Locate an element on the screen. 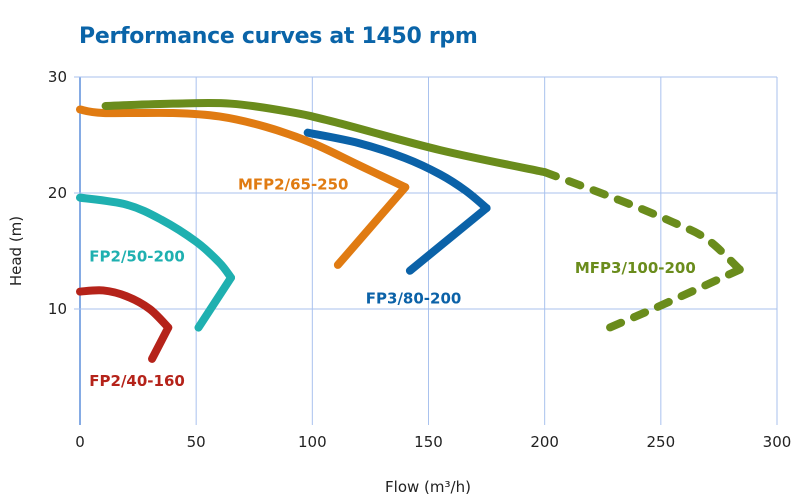 The height and width of the screenshot is (497, 805). y-tick-label: 30 is located at coordinates (57, 77).